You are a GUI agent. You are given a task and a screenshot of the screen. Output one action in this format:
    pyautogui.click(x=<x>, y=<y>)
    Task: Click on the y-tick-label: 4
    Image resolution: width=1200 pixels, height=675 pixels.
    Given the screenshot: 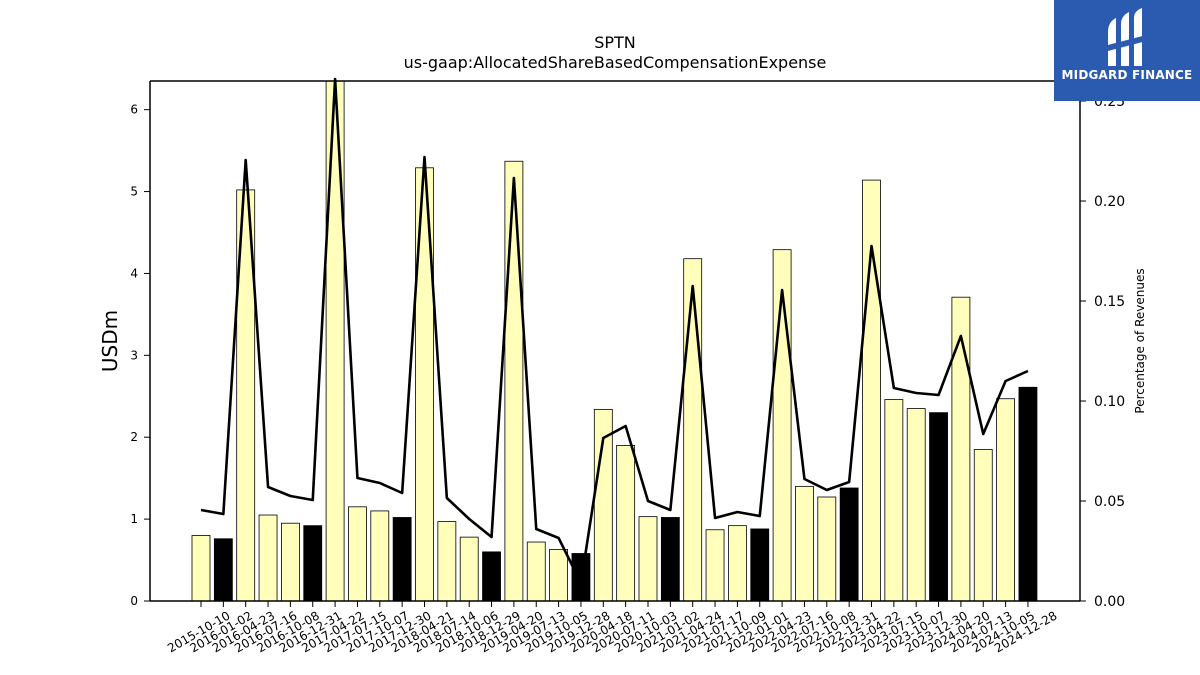 What is the action you would take?
    pyautogui.click(x=134, y=273)
    